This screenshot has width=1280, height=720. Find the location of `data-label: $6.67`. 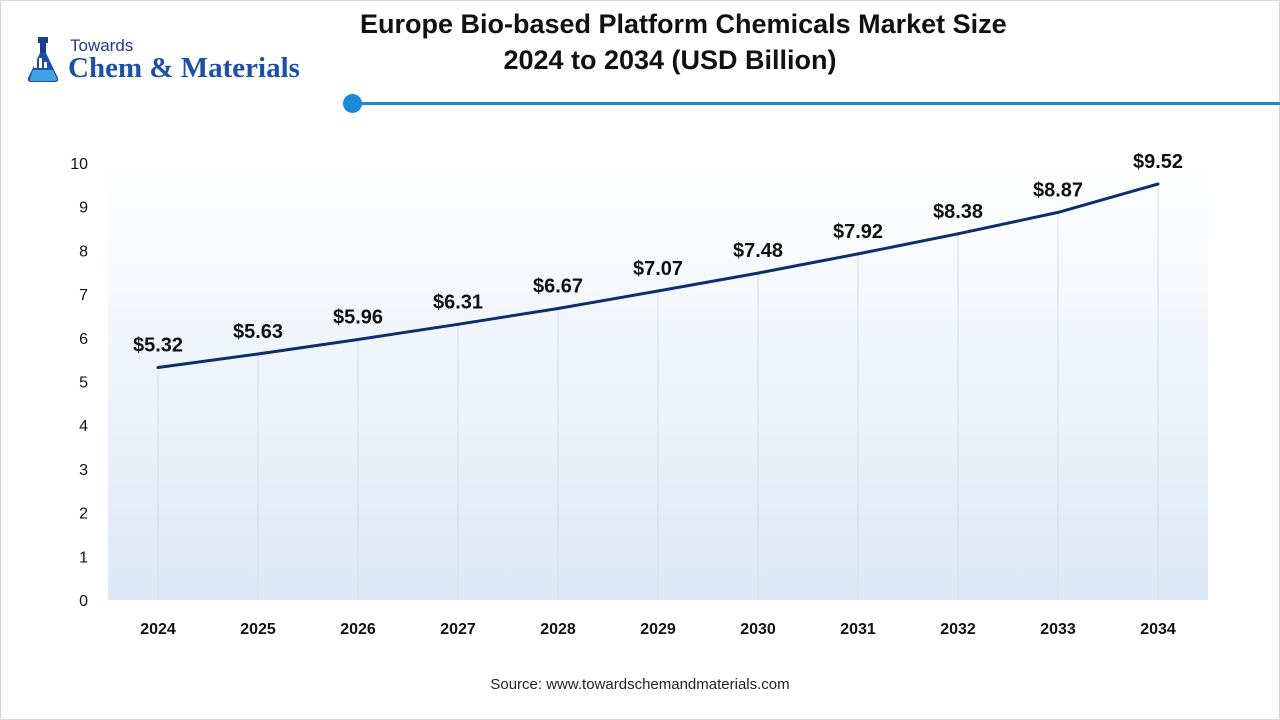

data-label: $6.67 is located at coordinates (558, 287).